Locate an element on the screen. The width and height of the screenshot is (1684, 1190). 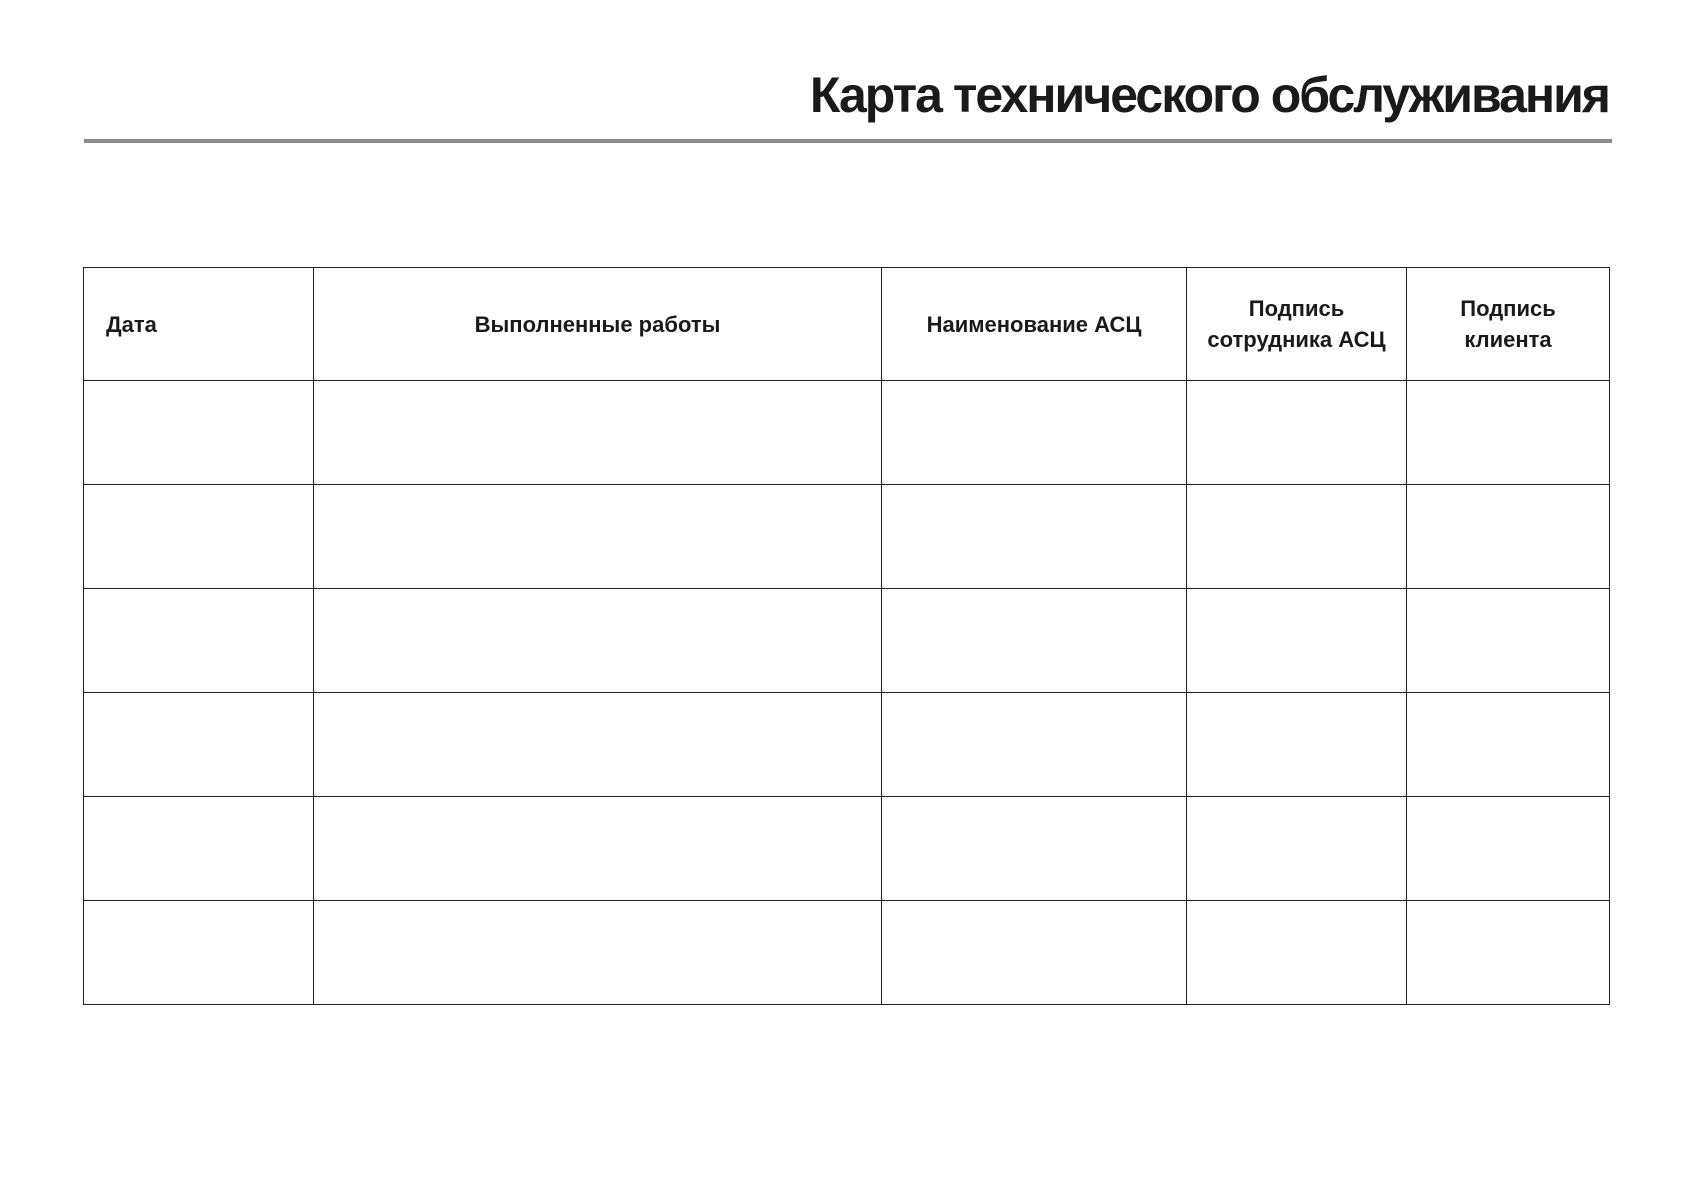
header-employee-signature: Подпись сотрудника АСЦ is located at coordinates (1296, 324).